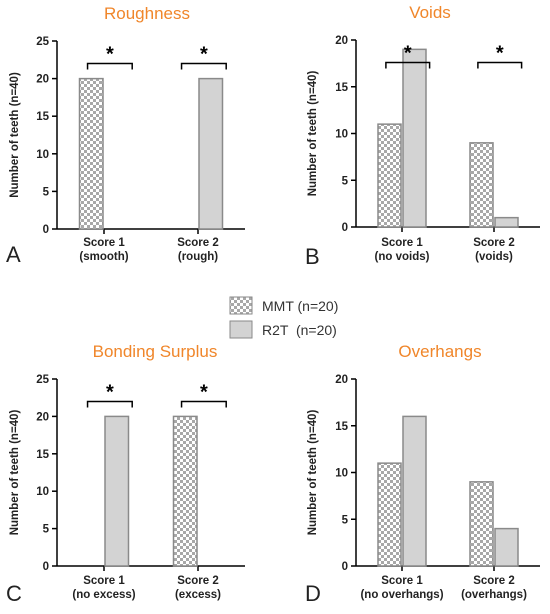 This screenshot has height=614, width=550. I want to click on panel-letter: D, so click(313, 593).